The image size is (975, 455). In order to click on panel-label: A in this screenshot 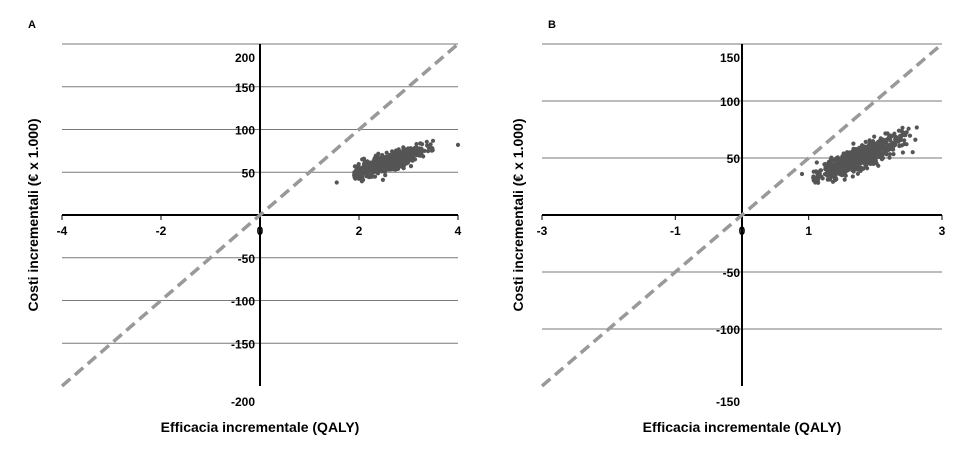, I will do `click(32, 25)`.